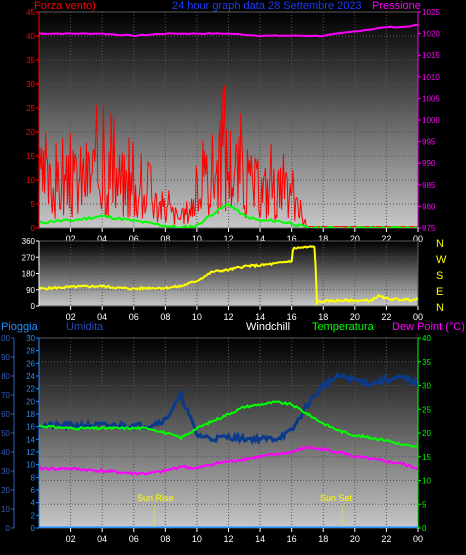  I want to click on pressure-axis-label: Pressione, so click(396, 6).